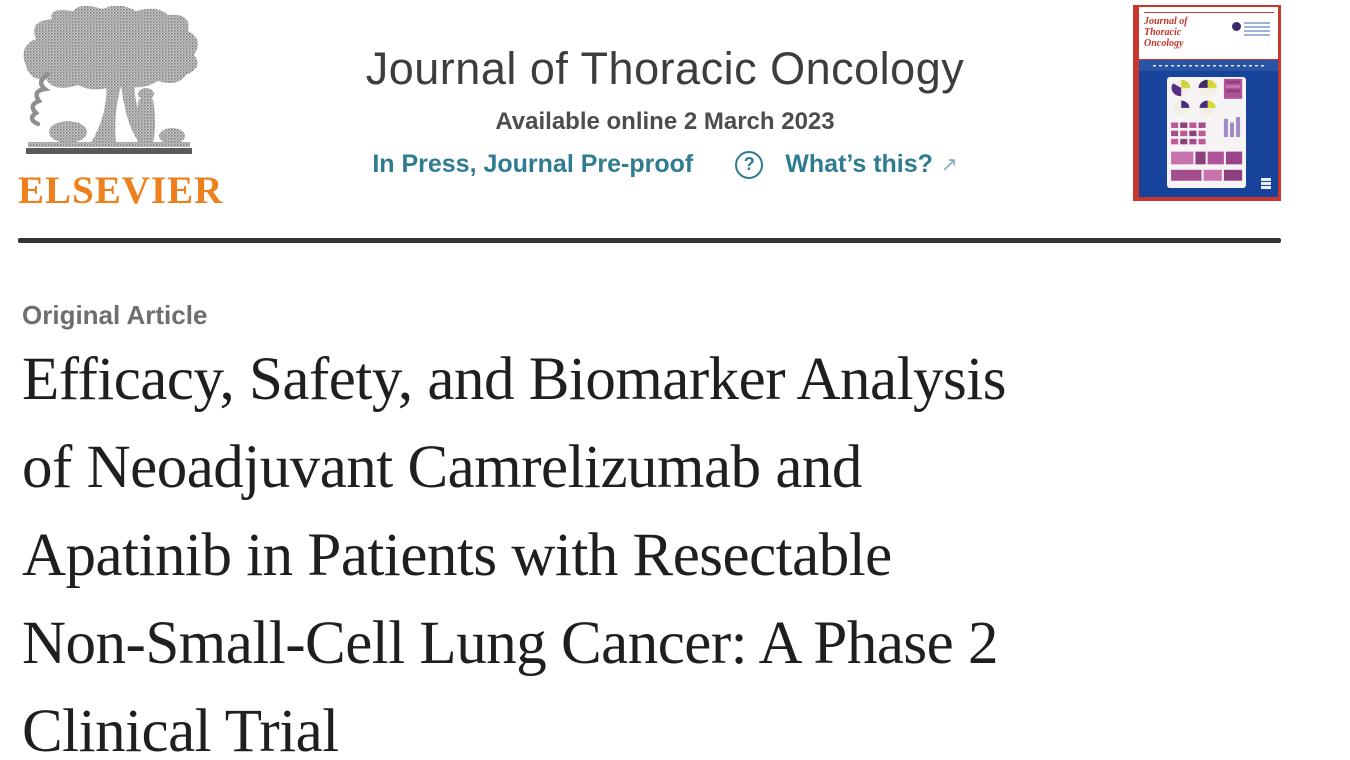 This screenshot has width=1350, height=760. Describe the element at coordinates (649, 240) in the screenshot. I see `header-divider-rule` at that location.